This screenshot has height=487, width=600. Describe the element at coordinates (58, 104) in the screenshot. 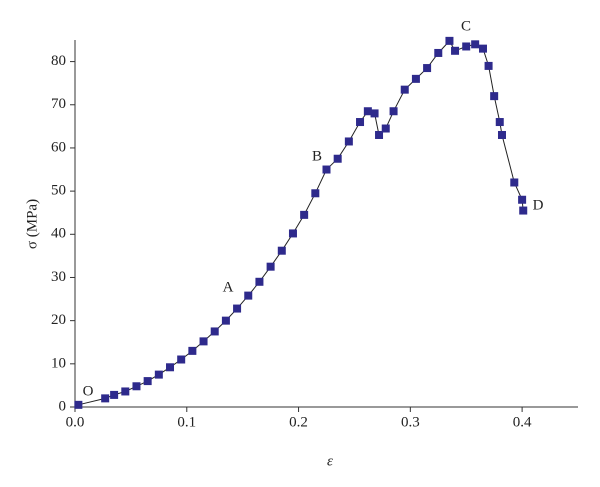

I see `y-tick-label: 70` at that location.